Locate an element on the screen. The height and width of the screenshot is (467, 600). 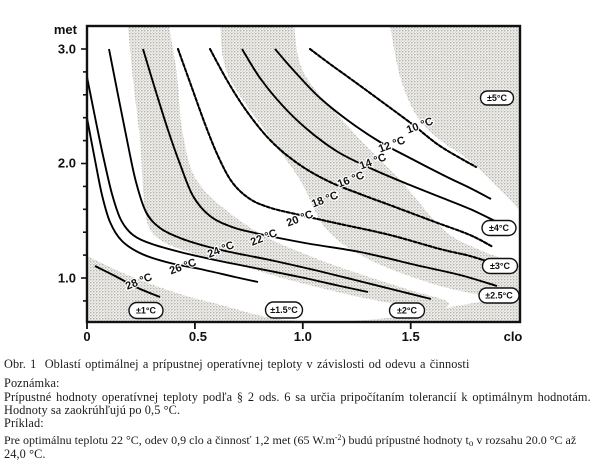
svg-text: ±3°C is located at coordinates (500, 266).